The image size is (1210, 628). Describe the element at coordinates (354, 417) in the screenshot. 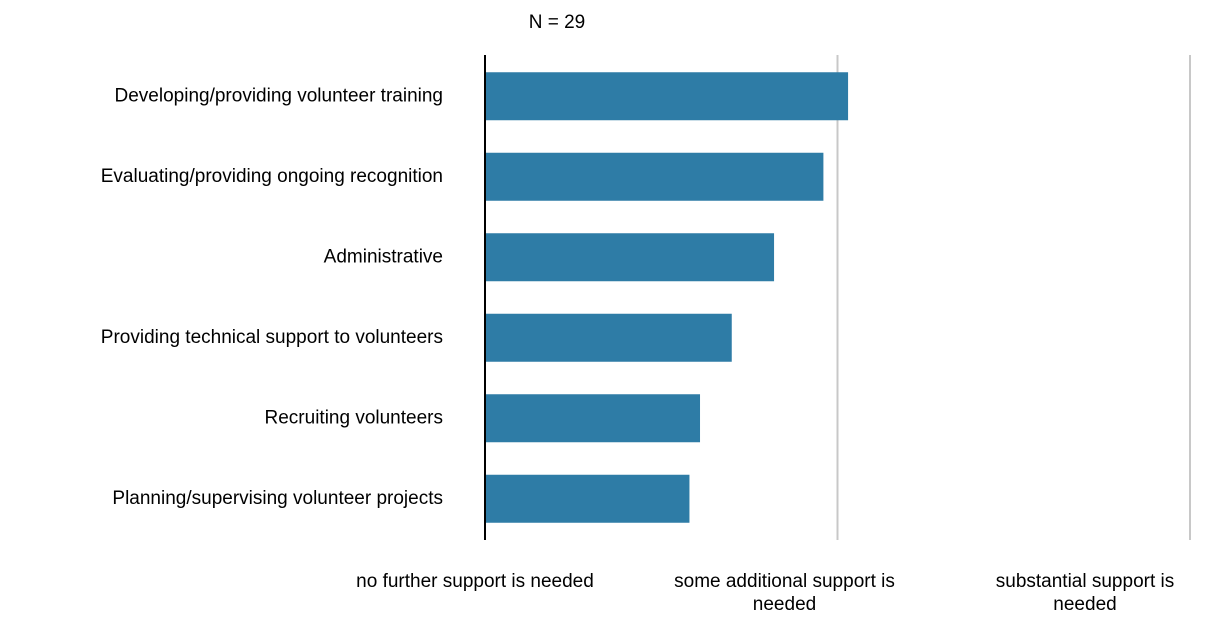

I see `y-tick-label: Recruiting volunteers` at that location.